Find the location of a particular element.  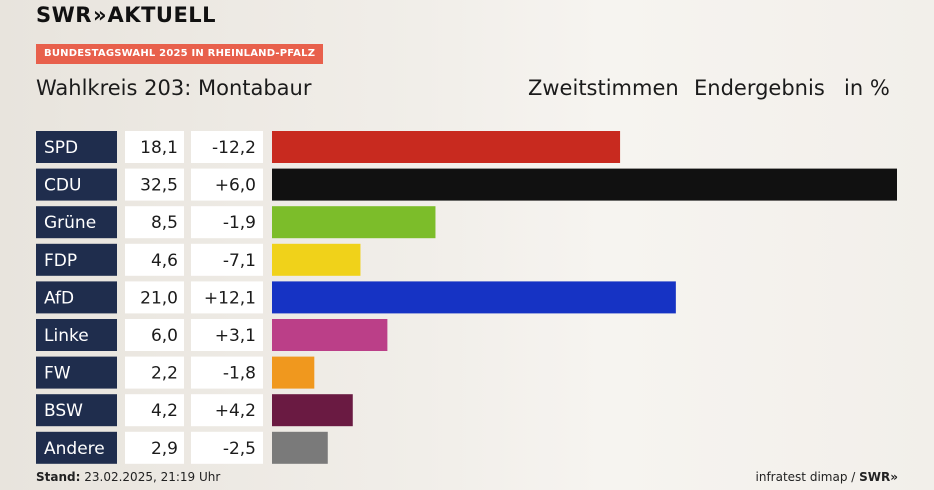

change-cell-fdp is located at coordinates (227, 259).